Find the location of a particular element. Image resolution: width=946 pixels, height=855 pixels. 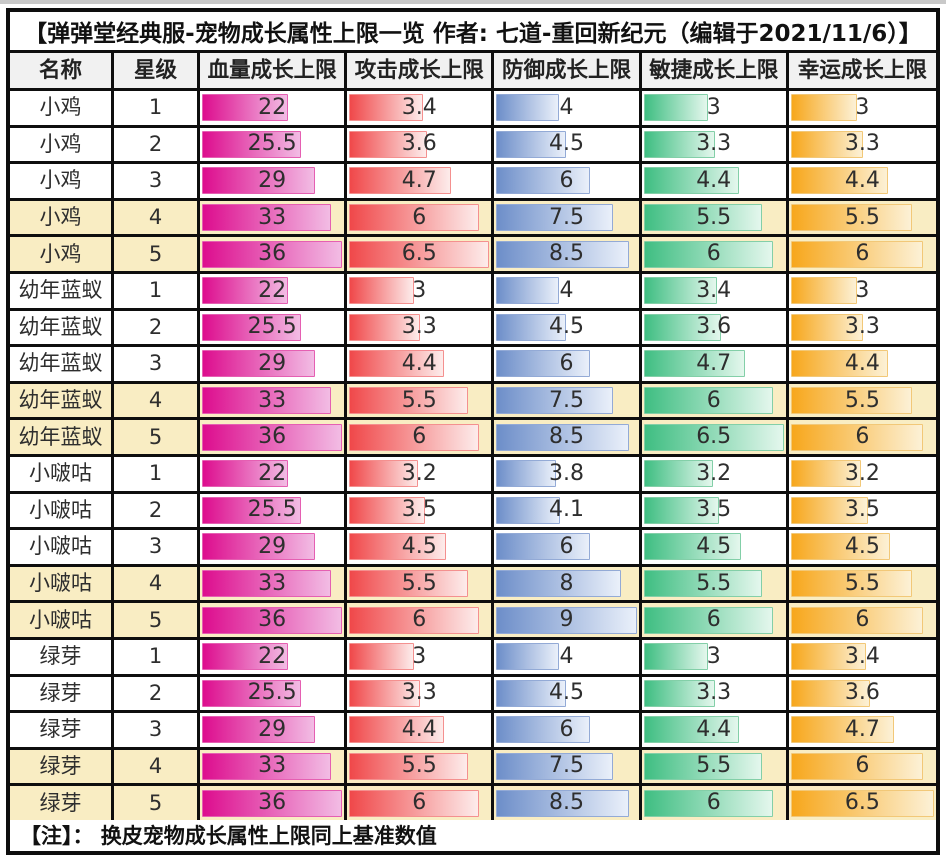

hp-bar-cell: 29 is located at coordinates (274, 547).